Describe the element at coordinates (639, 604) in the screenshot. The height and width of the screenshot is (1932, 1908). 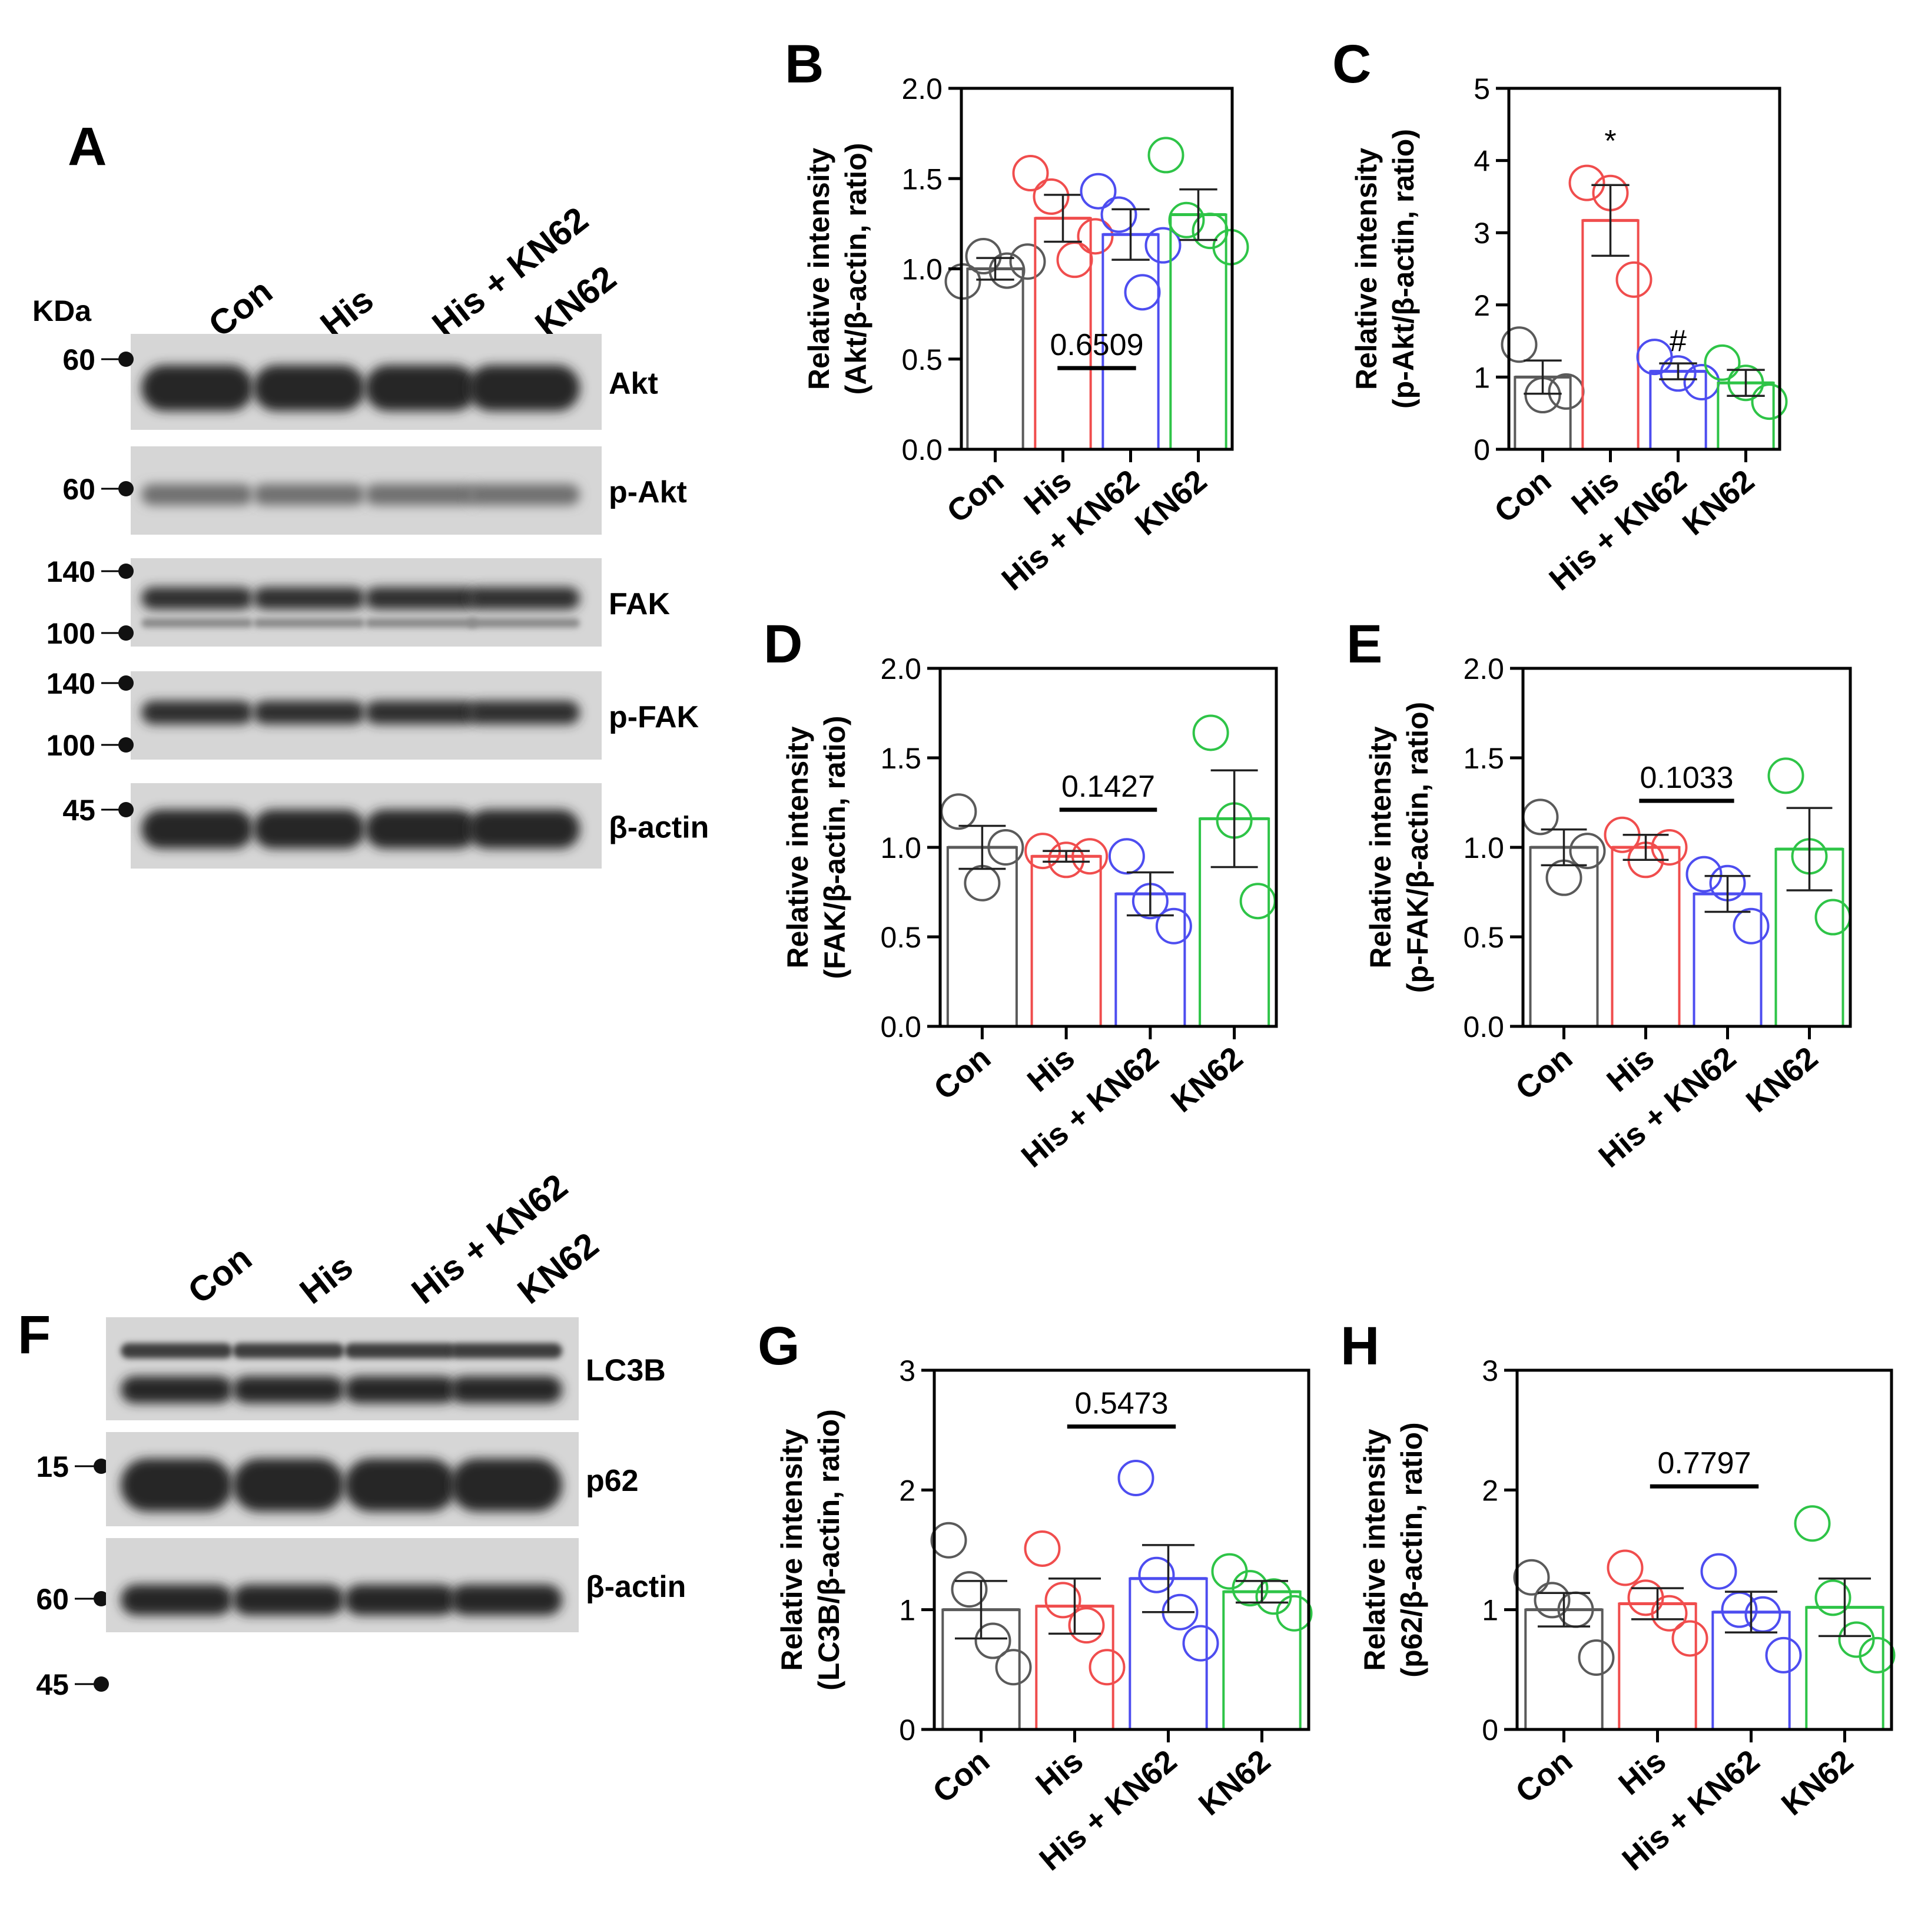
I see `blot-label-a-fak: FAK` at that location.